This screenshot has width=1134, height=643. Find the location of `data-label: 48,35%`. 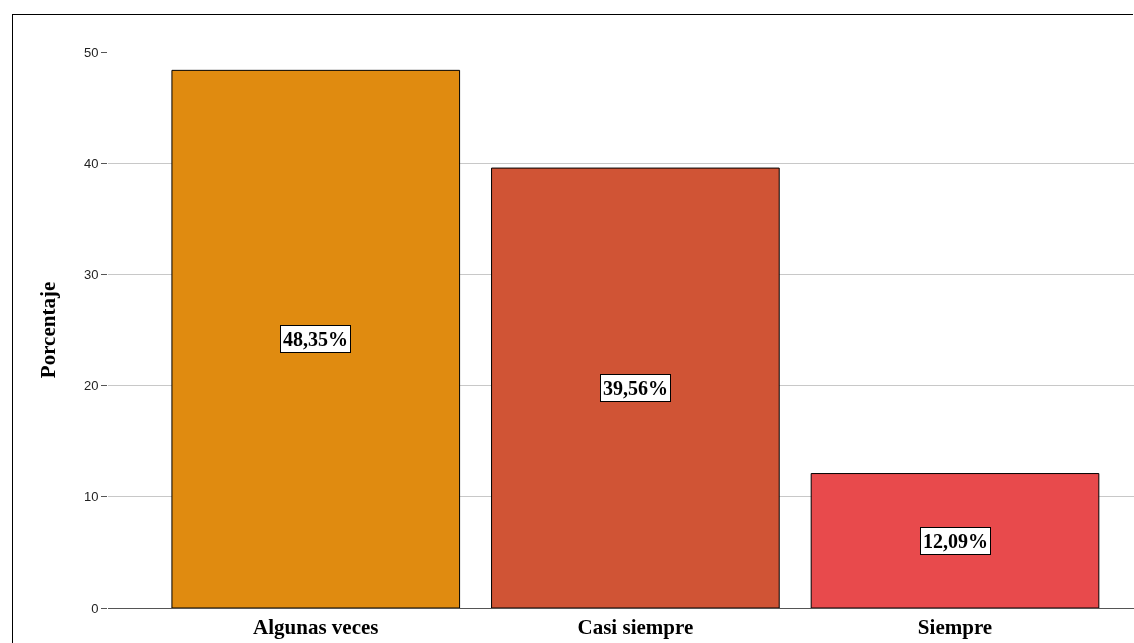

data-label: 48,35% is located at coordinates (315, 339).